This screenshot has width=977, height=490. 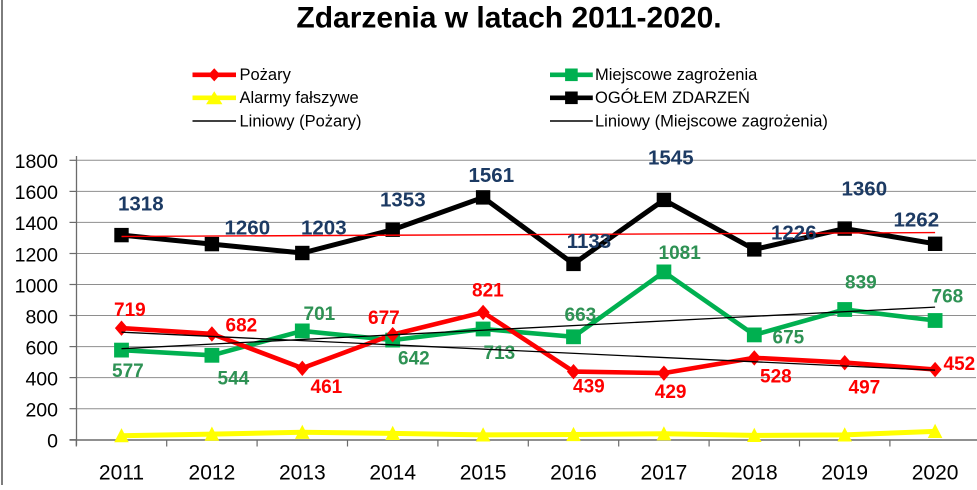 I want to click on svg-text: 544, so click(x=234, y=379).